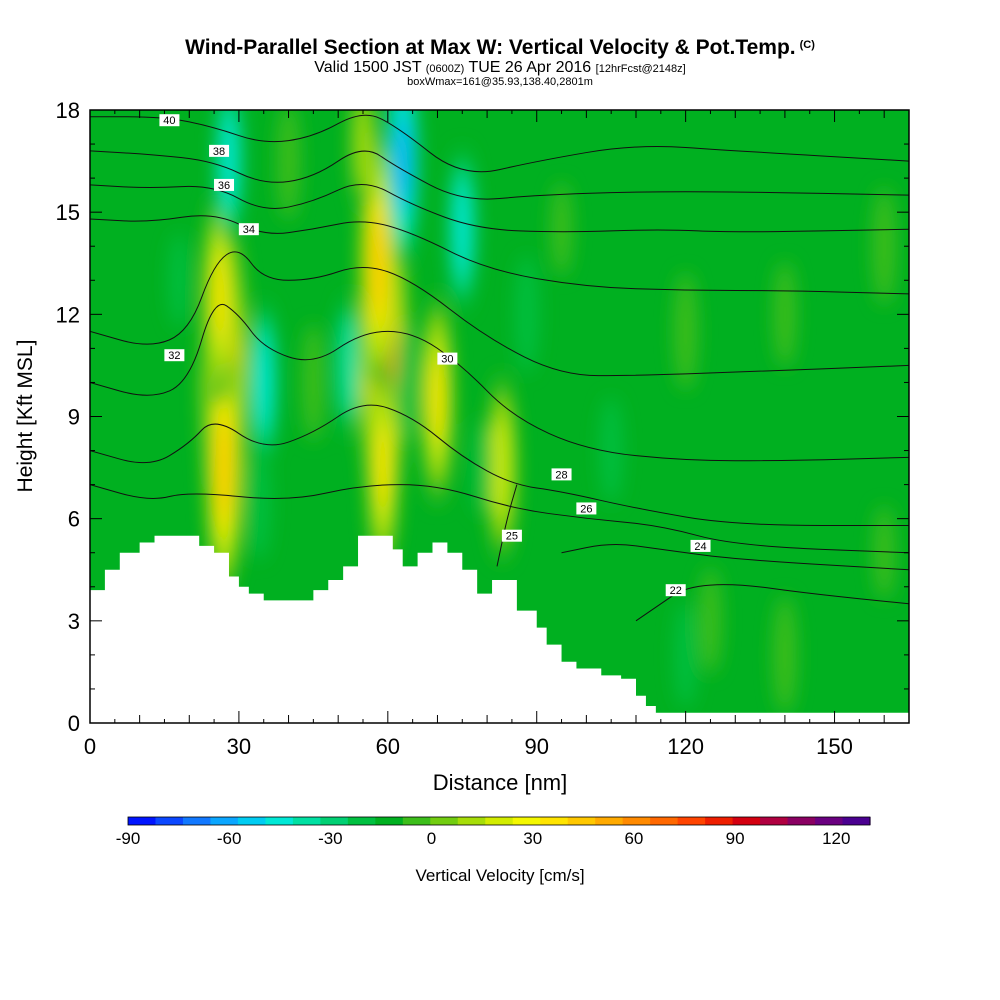 The width and height of the screenshot is (1000, 1000). I want to click on contour-label-32: 32, so click(174, 356).